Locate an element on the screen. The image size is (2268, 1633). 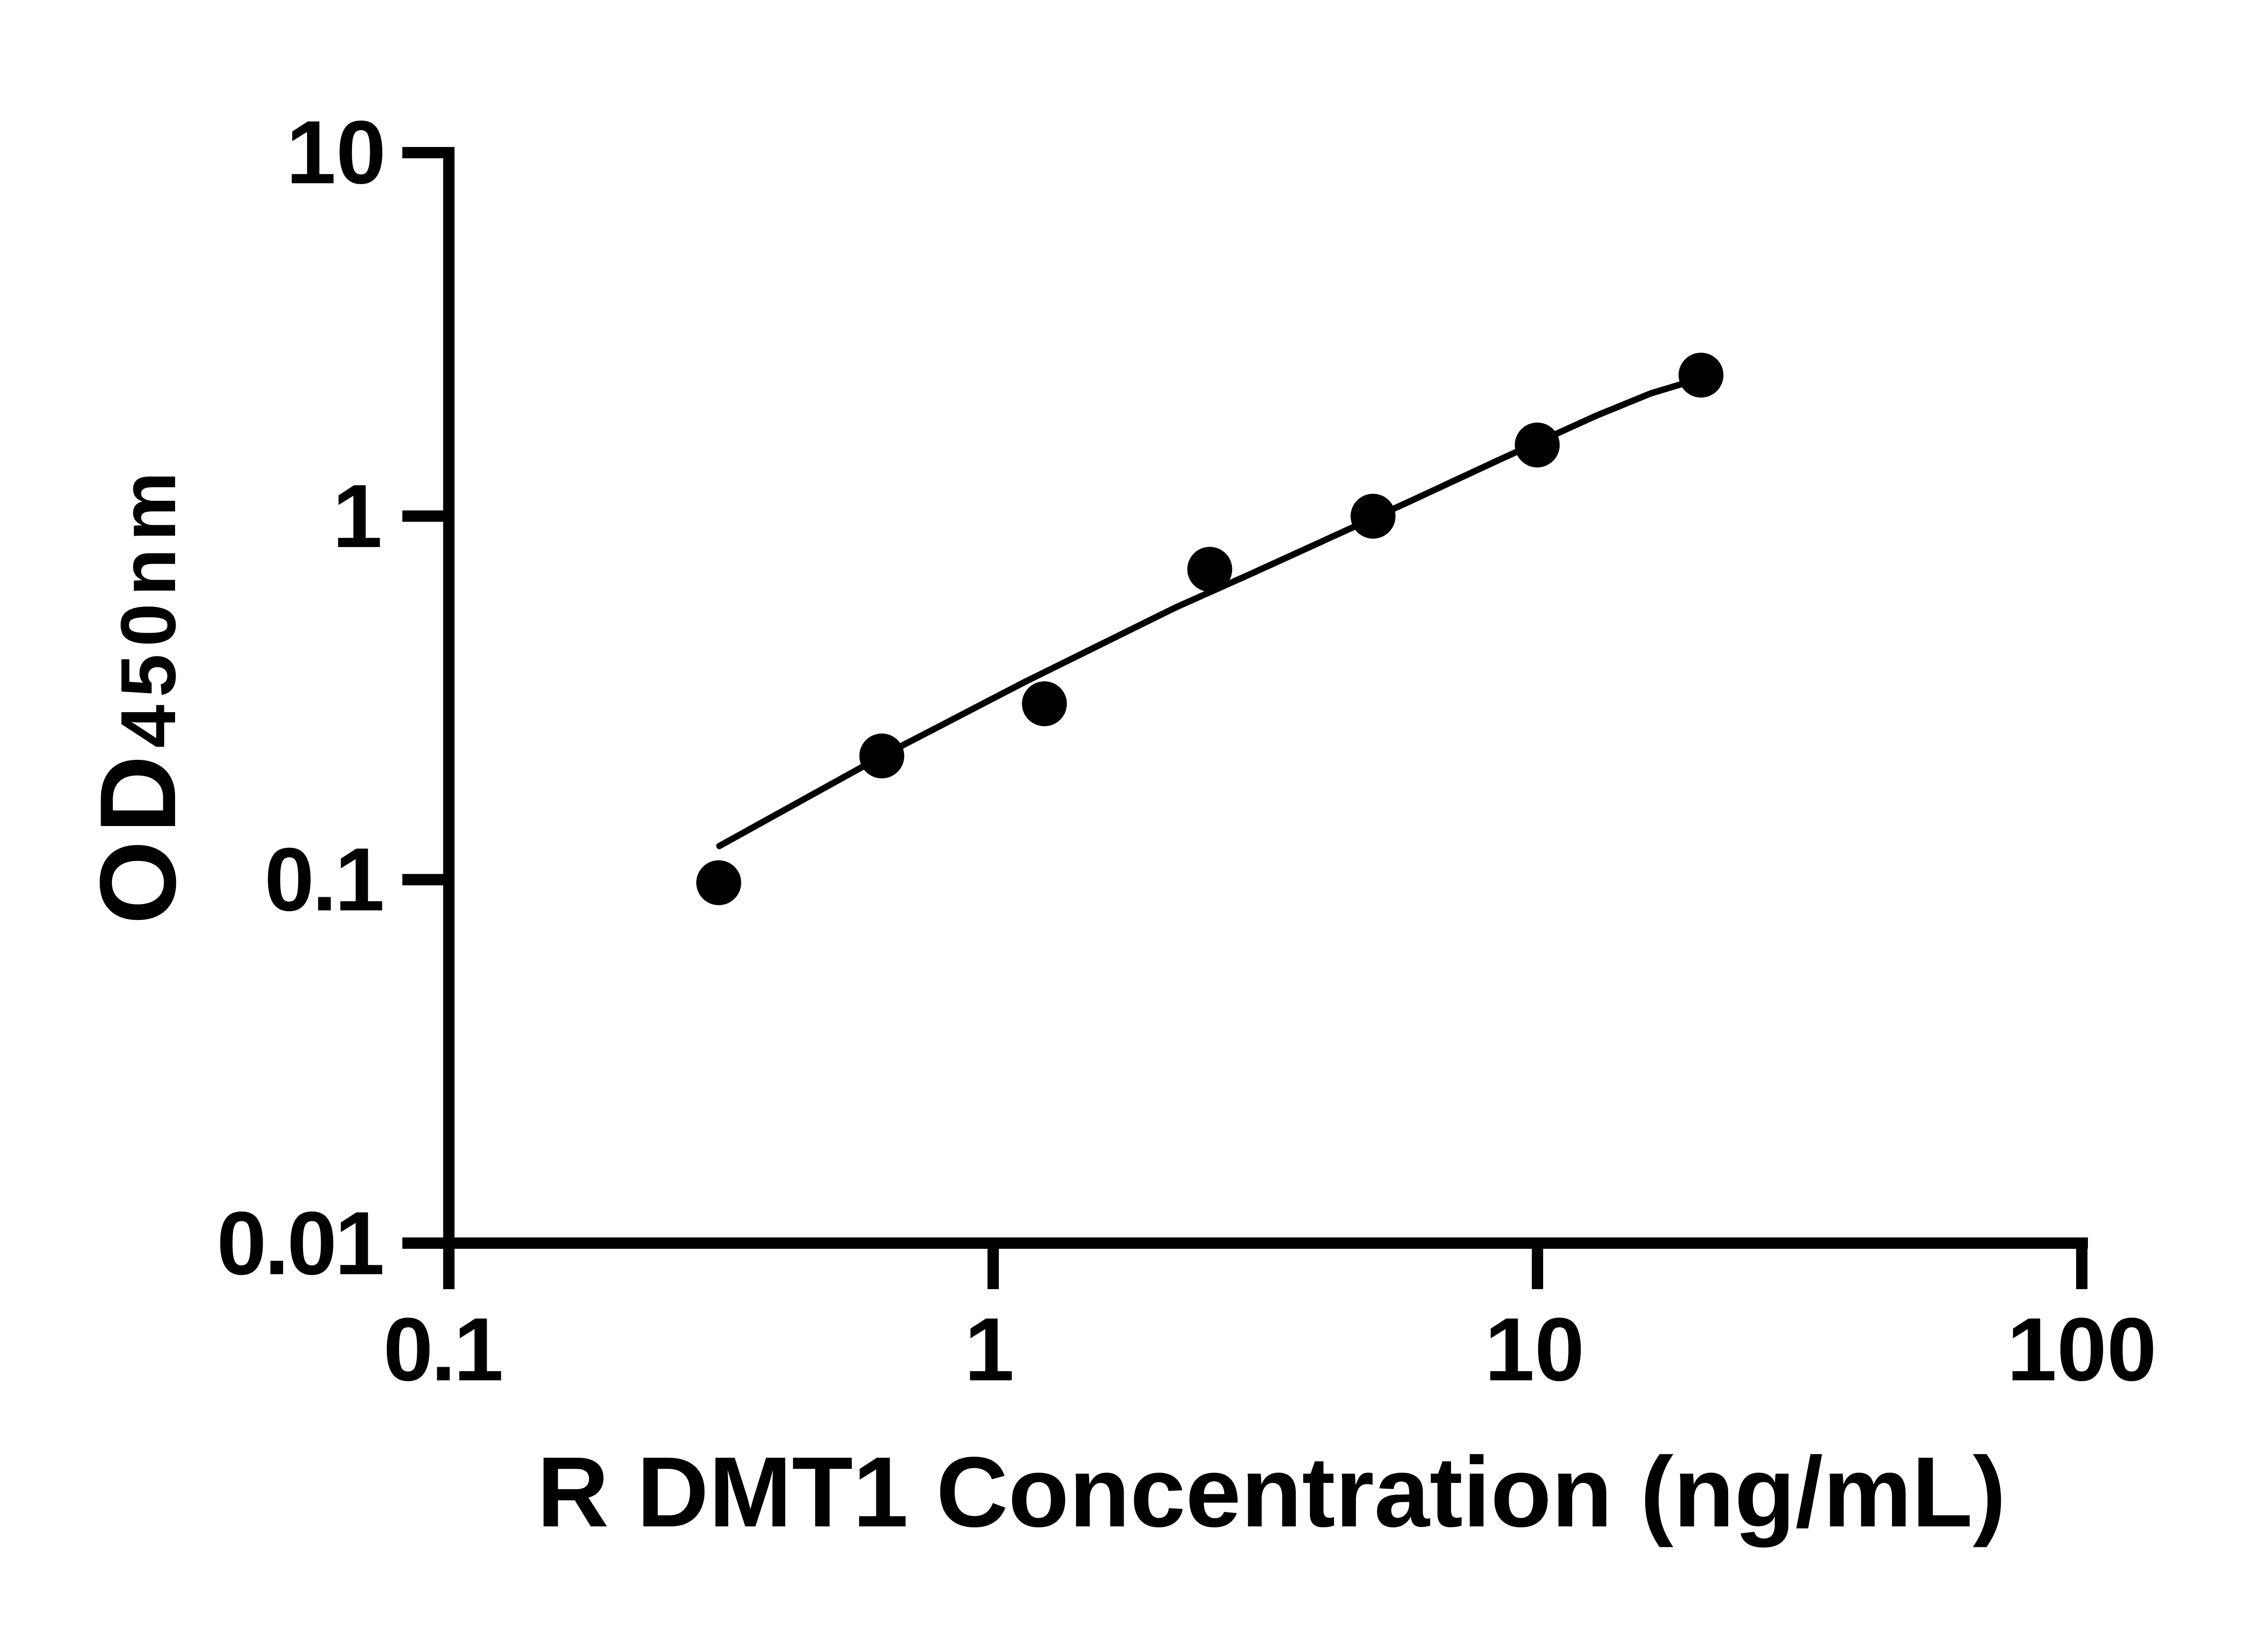
svg-text: R DMT1 Concentration (ng/mL) is located at coordinates (1271, 1492).